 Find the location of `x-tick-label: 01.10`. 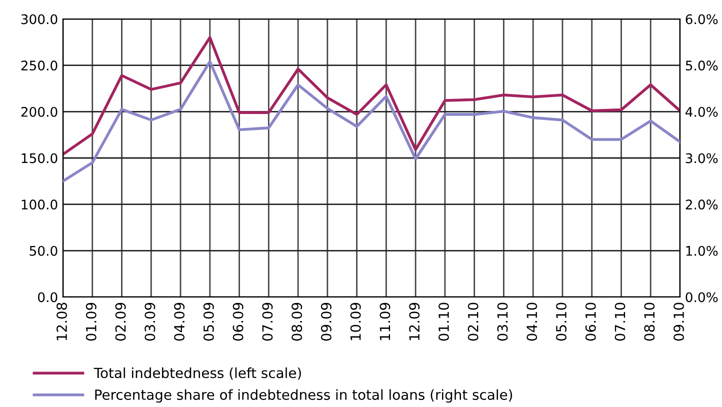

x-tick-label: 01.10 is located at coordinates (443, 321).